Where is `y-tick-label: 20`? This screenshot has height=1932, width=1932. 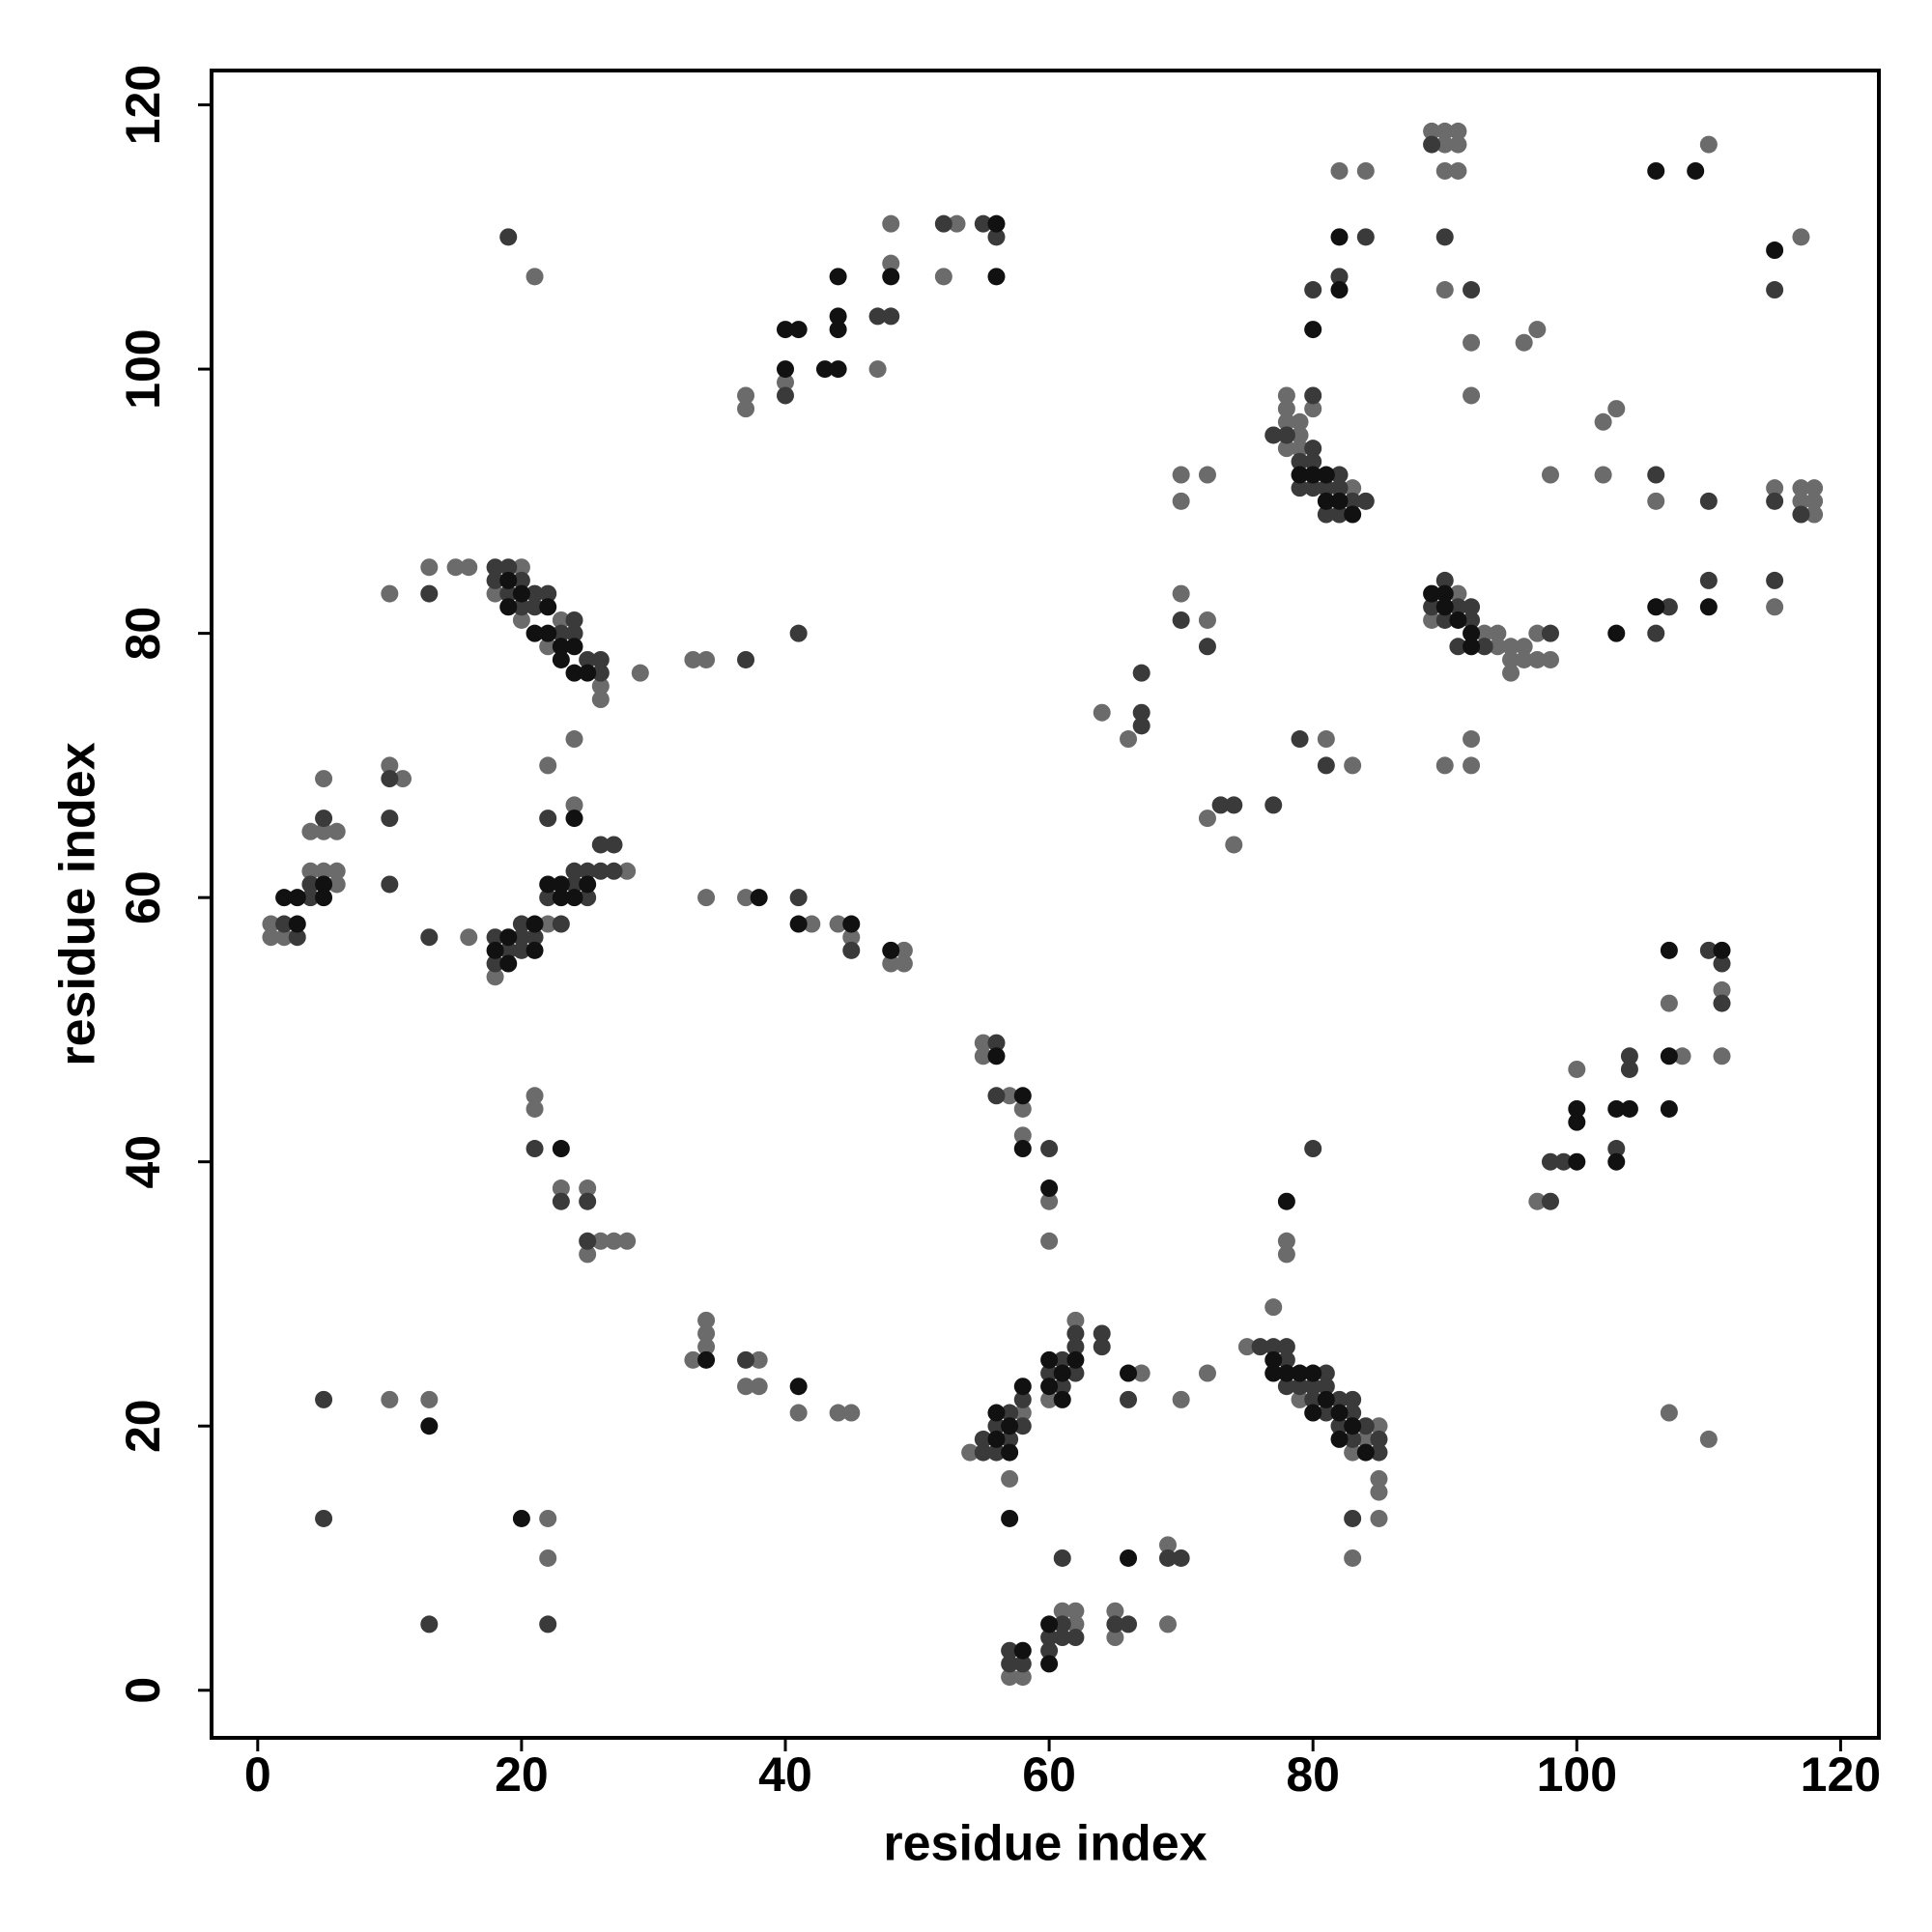 y-tick-label: 20 is located at coordinates (143, 1426).